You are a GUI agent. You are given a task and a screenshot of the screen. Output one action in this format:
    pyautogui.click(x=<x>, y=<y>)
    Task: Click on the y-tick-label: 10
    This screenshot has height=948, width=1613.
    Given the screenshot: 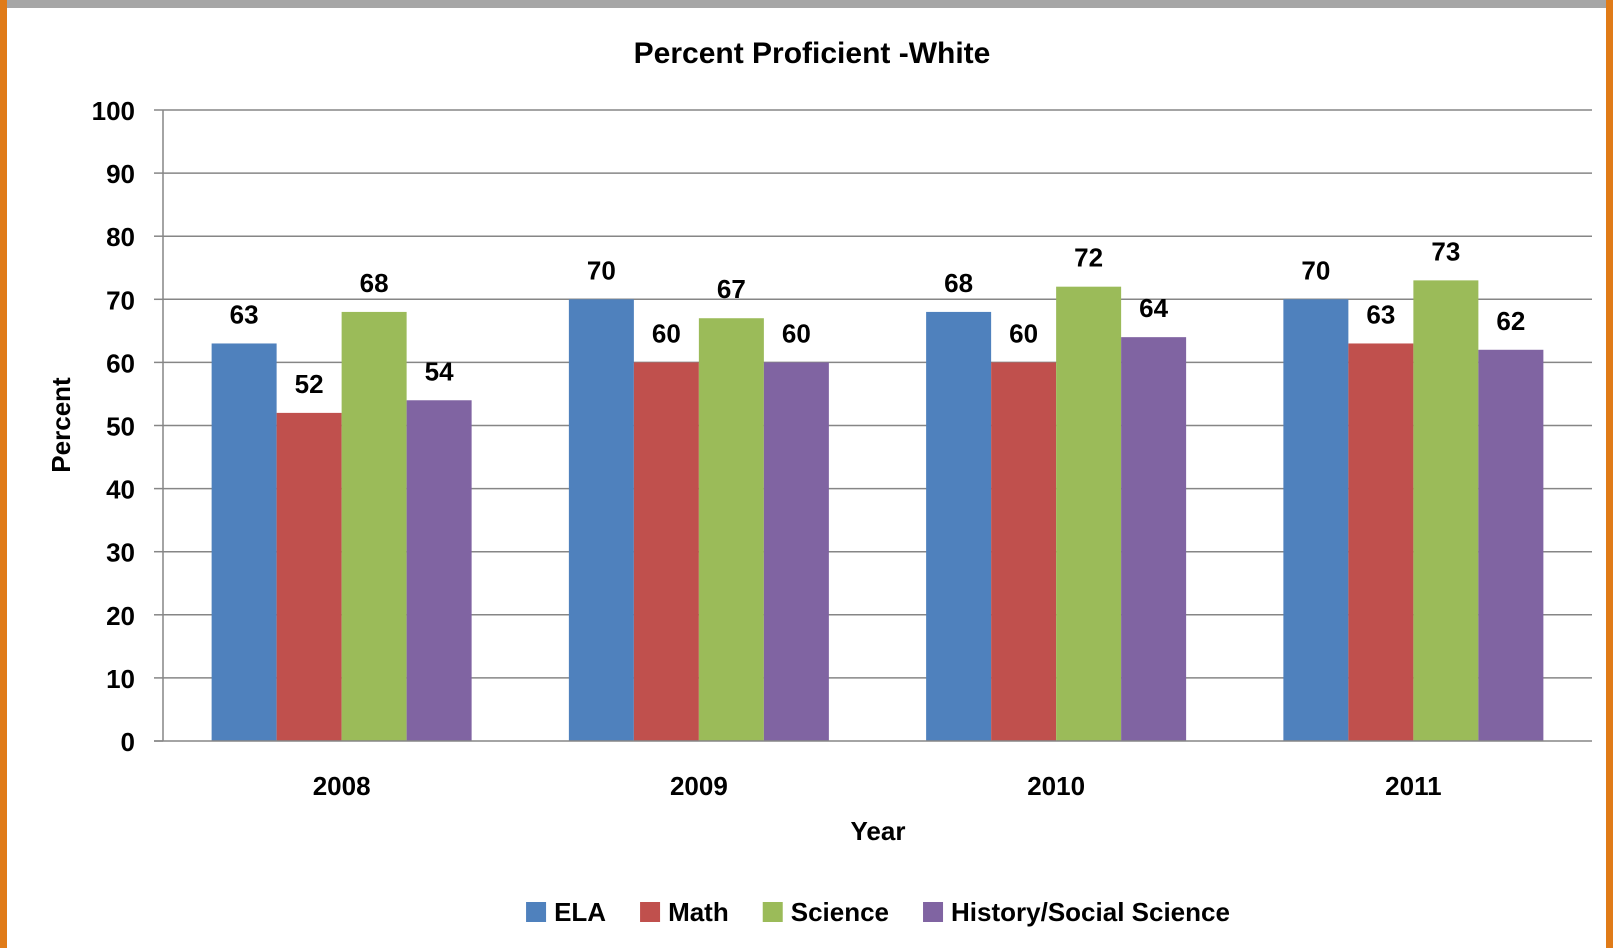 What is the action you would take?
    pyautogui.click(x=120, y=679)
    